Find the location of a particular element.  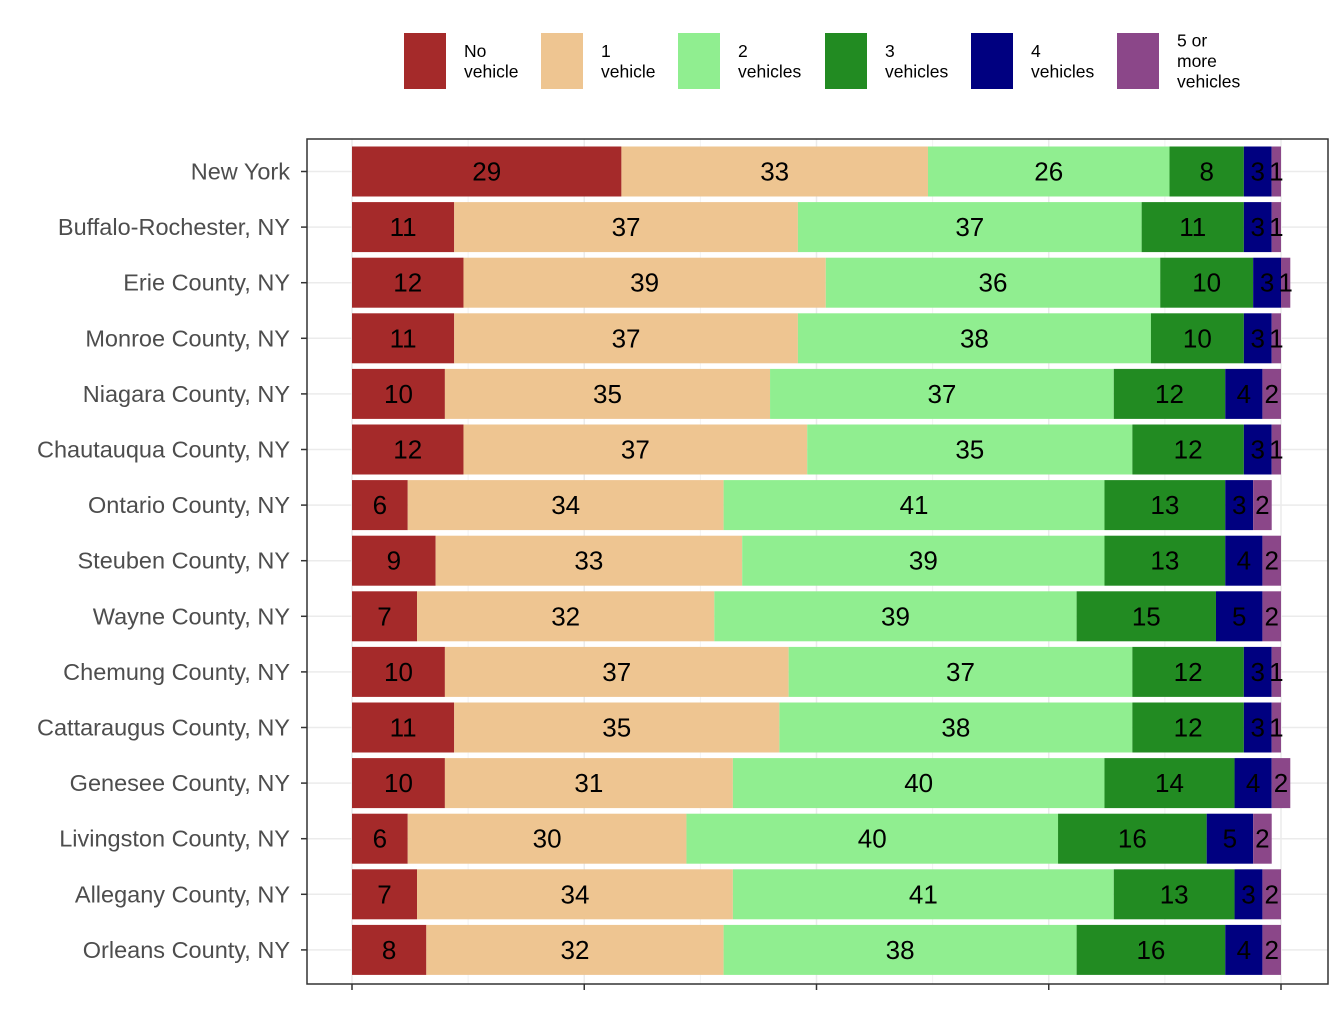

bar-chautauqua-county-ny-no-vehicle is located at coordinates (408, 449).